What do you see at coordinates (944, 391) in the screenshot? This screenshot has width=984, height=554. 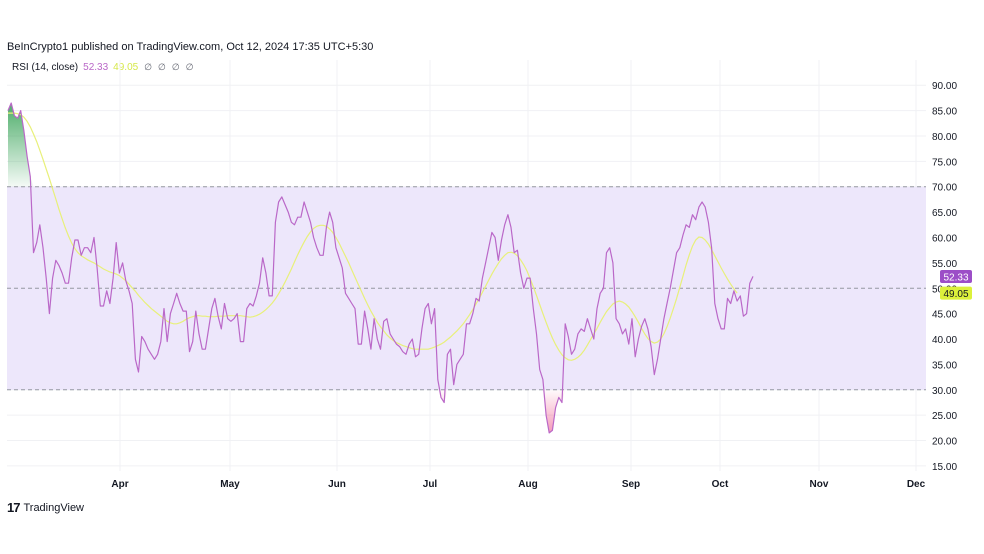 I see `y-tick-label: 30.00` at bounding box center [944, 391].